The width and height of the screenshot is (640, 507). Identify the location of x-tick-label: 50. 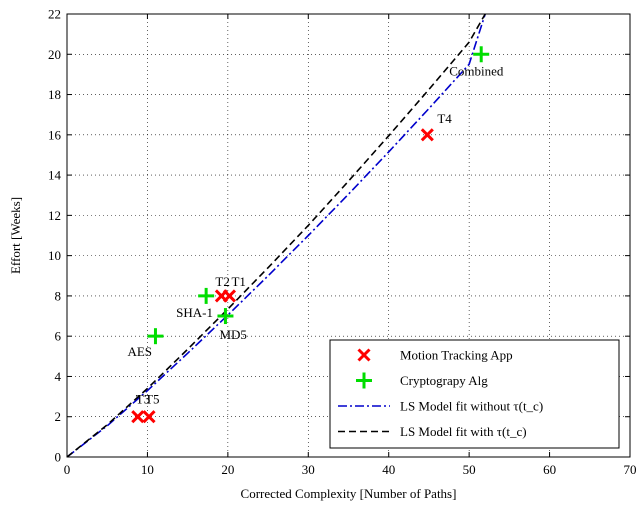
(469, 469).